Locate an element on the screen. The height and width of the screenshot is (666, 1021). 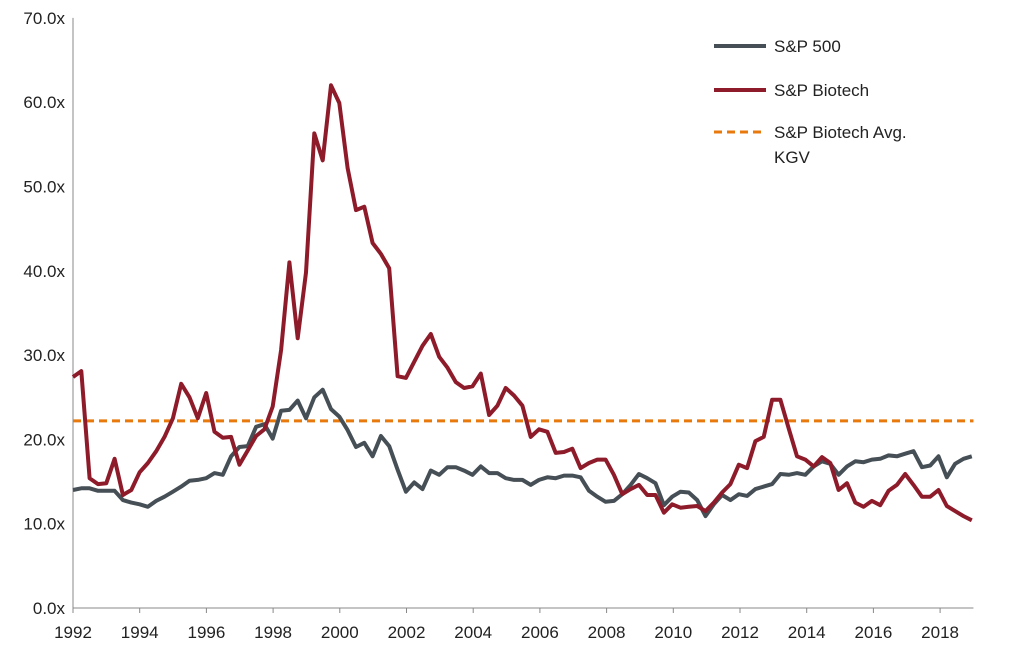
y-tick-label: 70.0x is located at coordinates (44, 18).